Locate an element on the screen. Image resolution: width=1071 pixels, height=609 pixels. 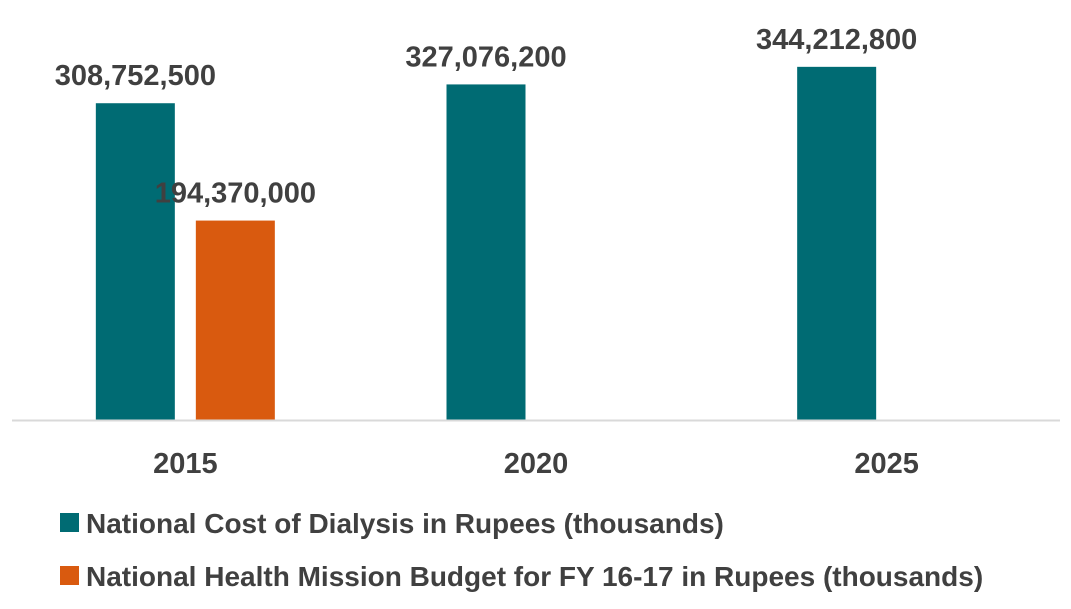
x-tick-label-2015: 2015 is located at coordinates (185, 464).